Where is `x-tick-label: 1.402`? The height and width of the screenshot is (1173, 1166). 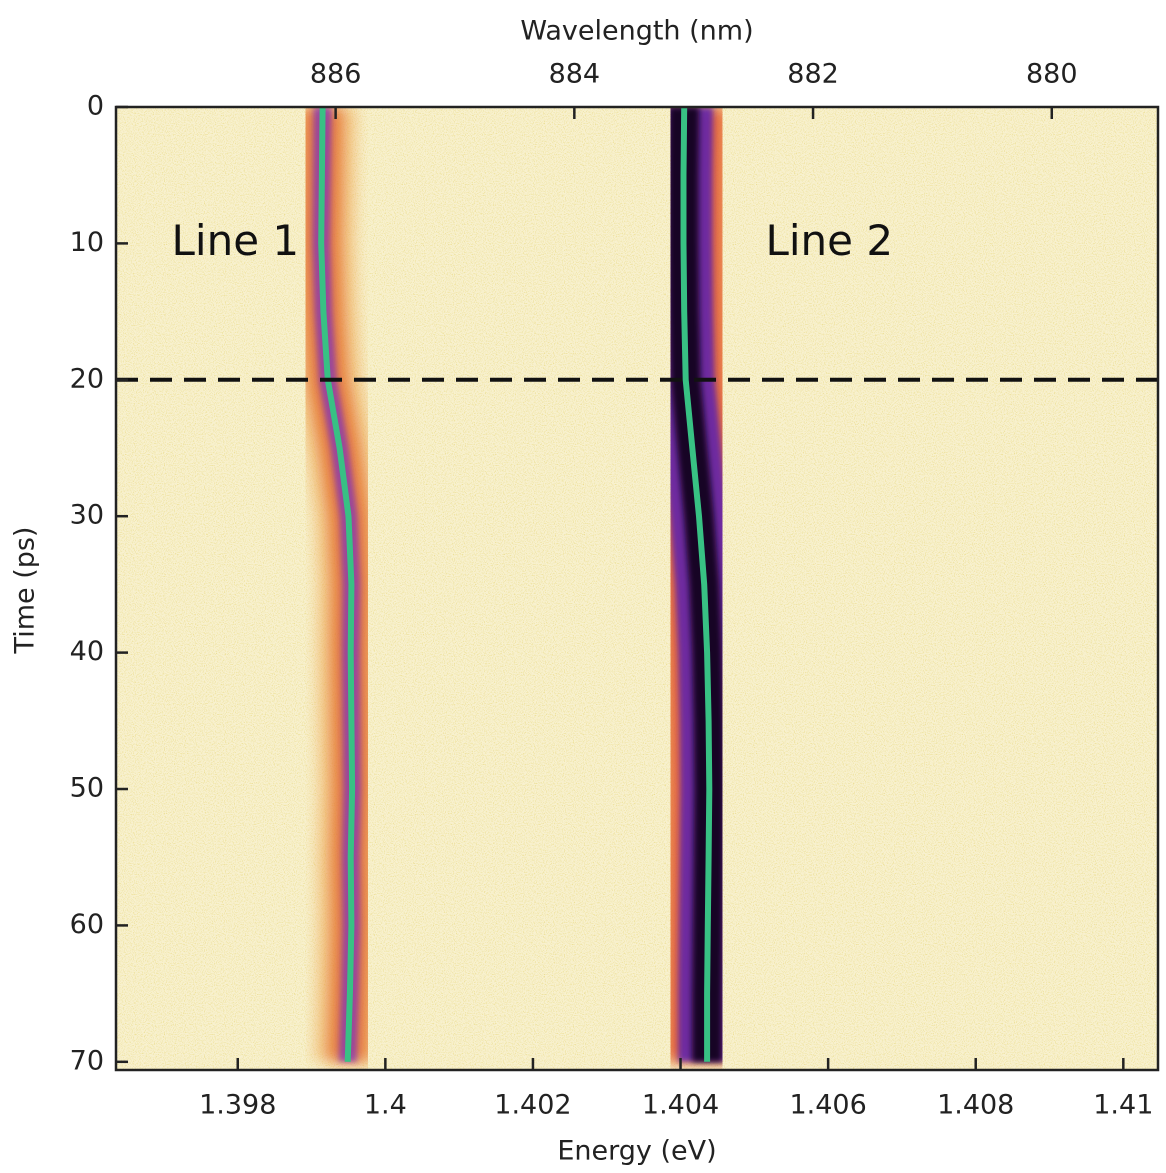 x-tick-label: 1.402 is located at coordinates (532, 1105).